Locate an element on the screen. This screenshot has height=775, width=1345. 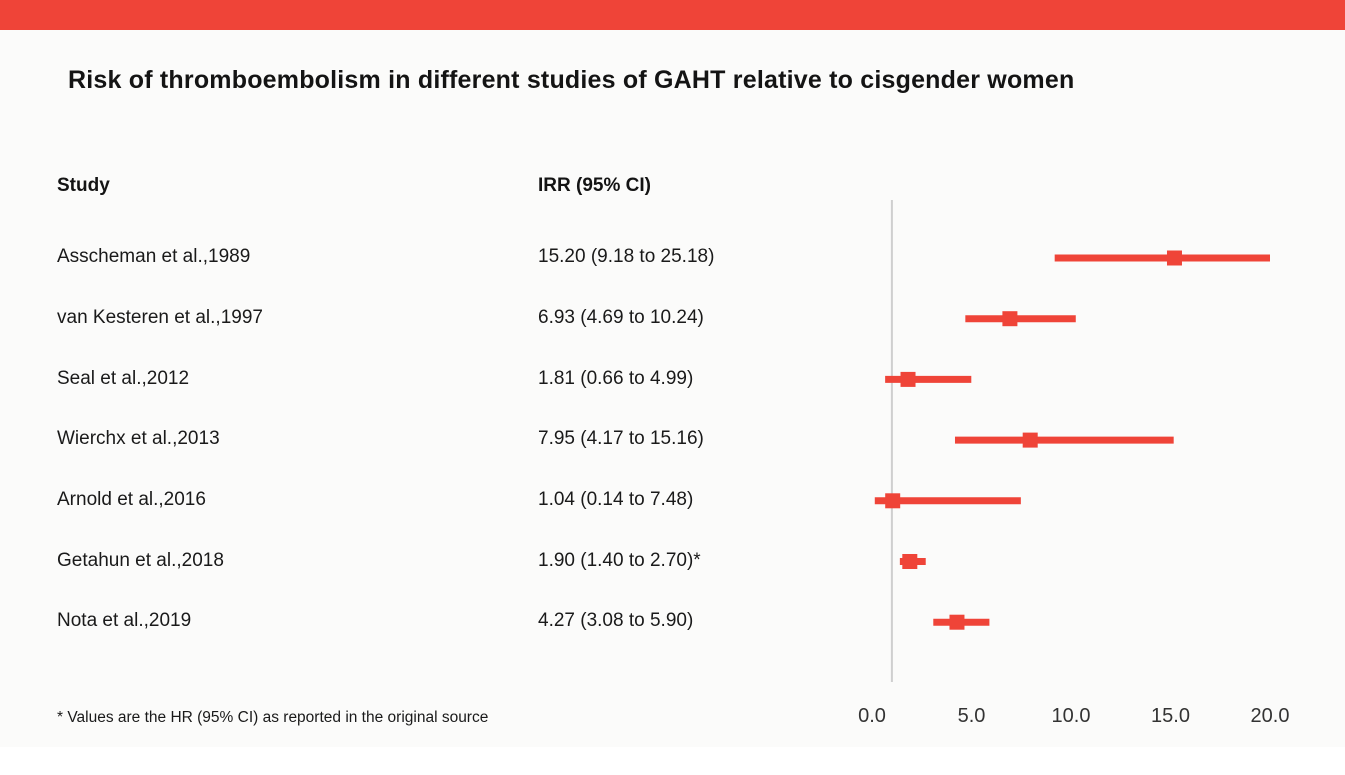
irr-value: 6.93 (4.69 to 10.24) is located at coordinates (621, 318).